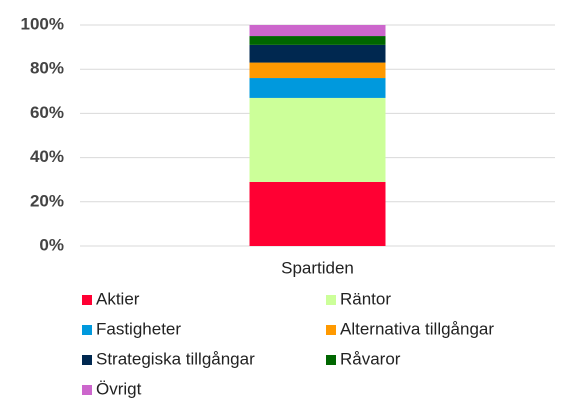 The height and width of the screenshot is (405, 583). Describe the element at coordinates (370, 358) in the screenshot. I see `legend-label: Råvaror` at that location.